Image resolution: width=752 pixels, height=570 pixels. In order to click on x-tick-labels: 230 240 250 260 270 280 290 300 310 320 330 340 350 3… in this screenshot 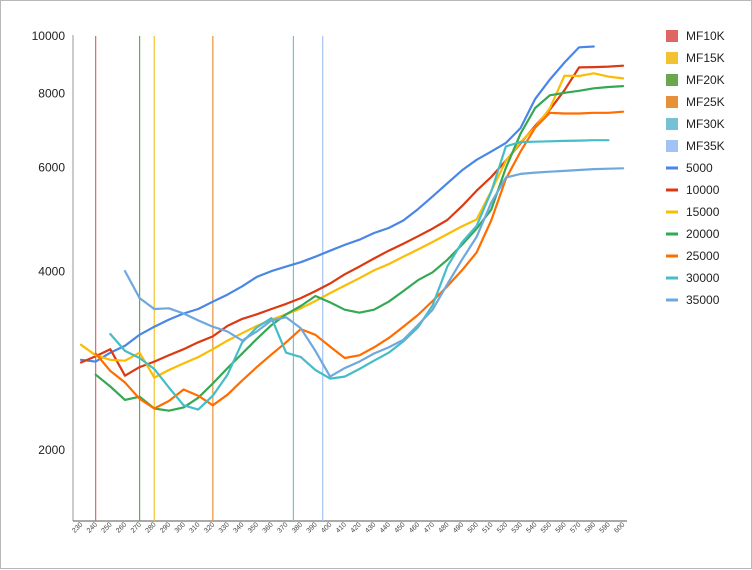, I will do `click(348, 527)`.